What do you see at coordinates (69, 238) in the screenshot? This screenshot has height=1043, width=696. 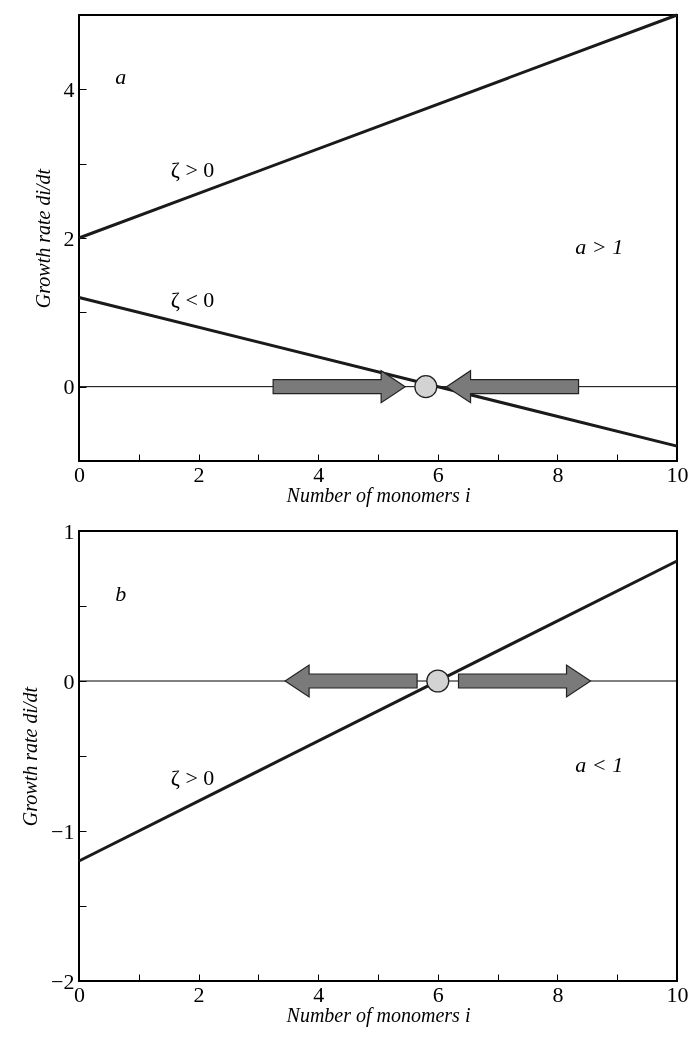 I see `y-tick-label: 2` at bounding box center [69, 238].